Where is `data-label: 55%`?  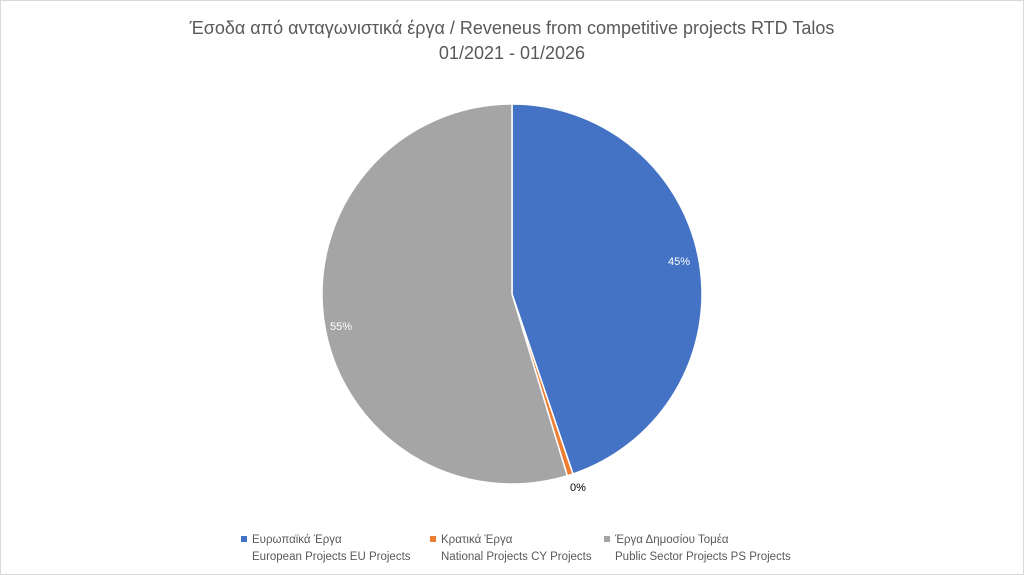 data-label: 55% is located at coordinates (341, 327).